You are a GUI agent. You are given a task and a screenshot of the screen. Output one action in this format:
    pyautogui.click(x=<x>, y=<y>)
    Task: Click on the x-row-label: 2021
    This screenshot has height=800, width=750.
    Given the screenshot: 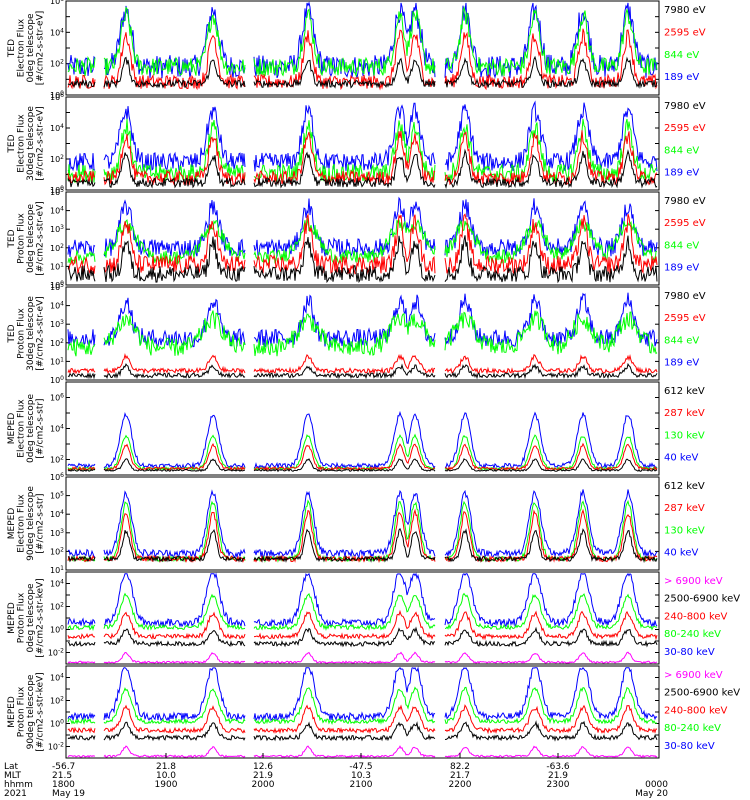 What is the action you would take?
    pyautogui.click(x=15, y=794)
    